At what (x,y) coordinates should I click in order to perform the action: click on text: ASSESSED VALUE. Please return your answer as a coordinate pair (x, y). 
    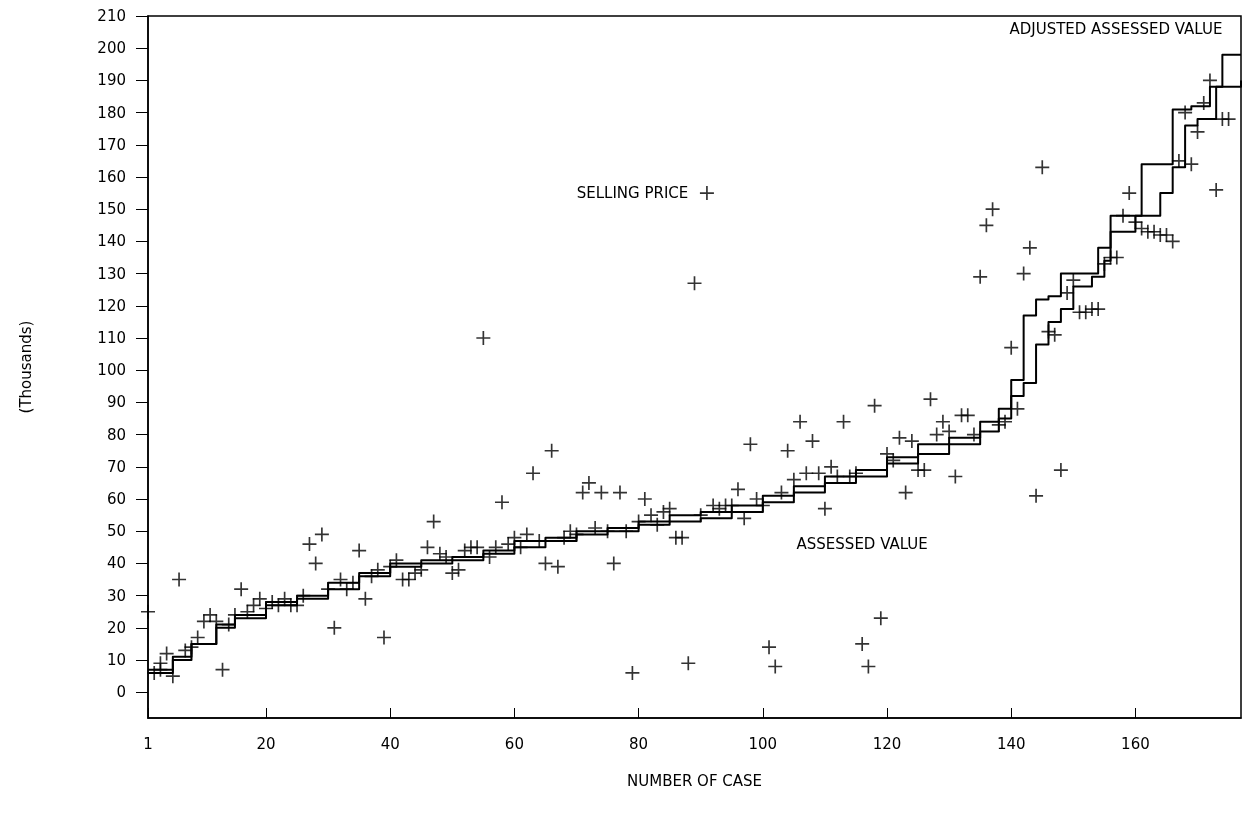
    Looking at the image, I should click on (862, 544).